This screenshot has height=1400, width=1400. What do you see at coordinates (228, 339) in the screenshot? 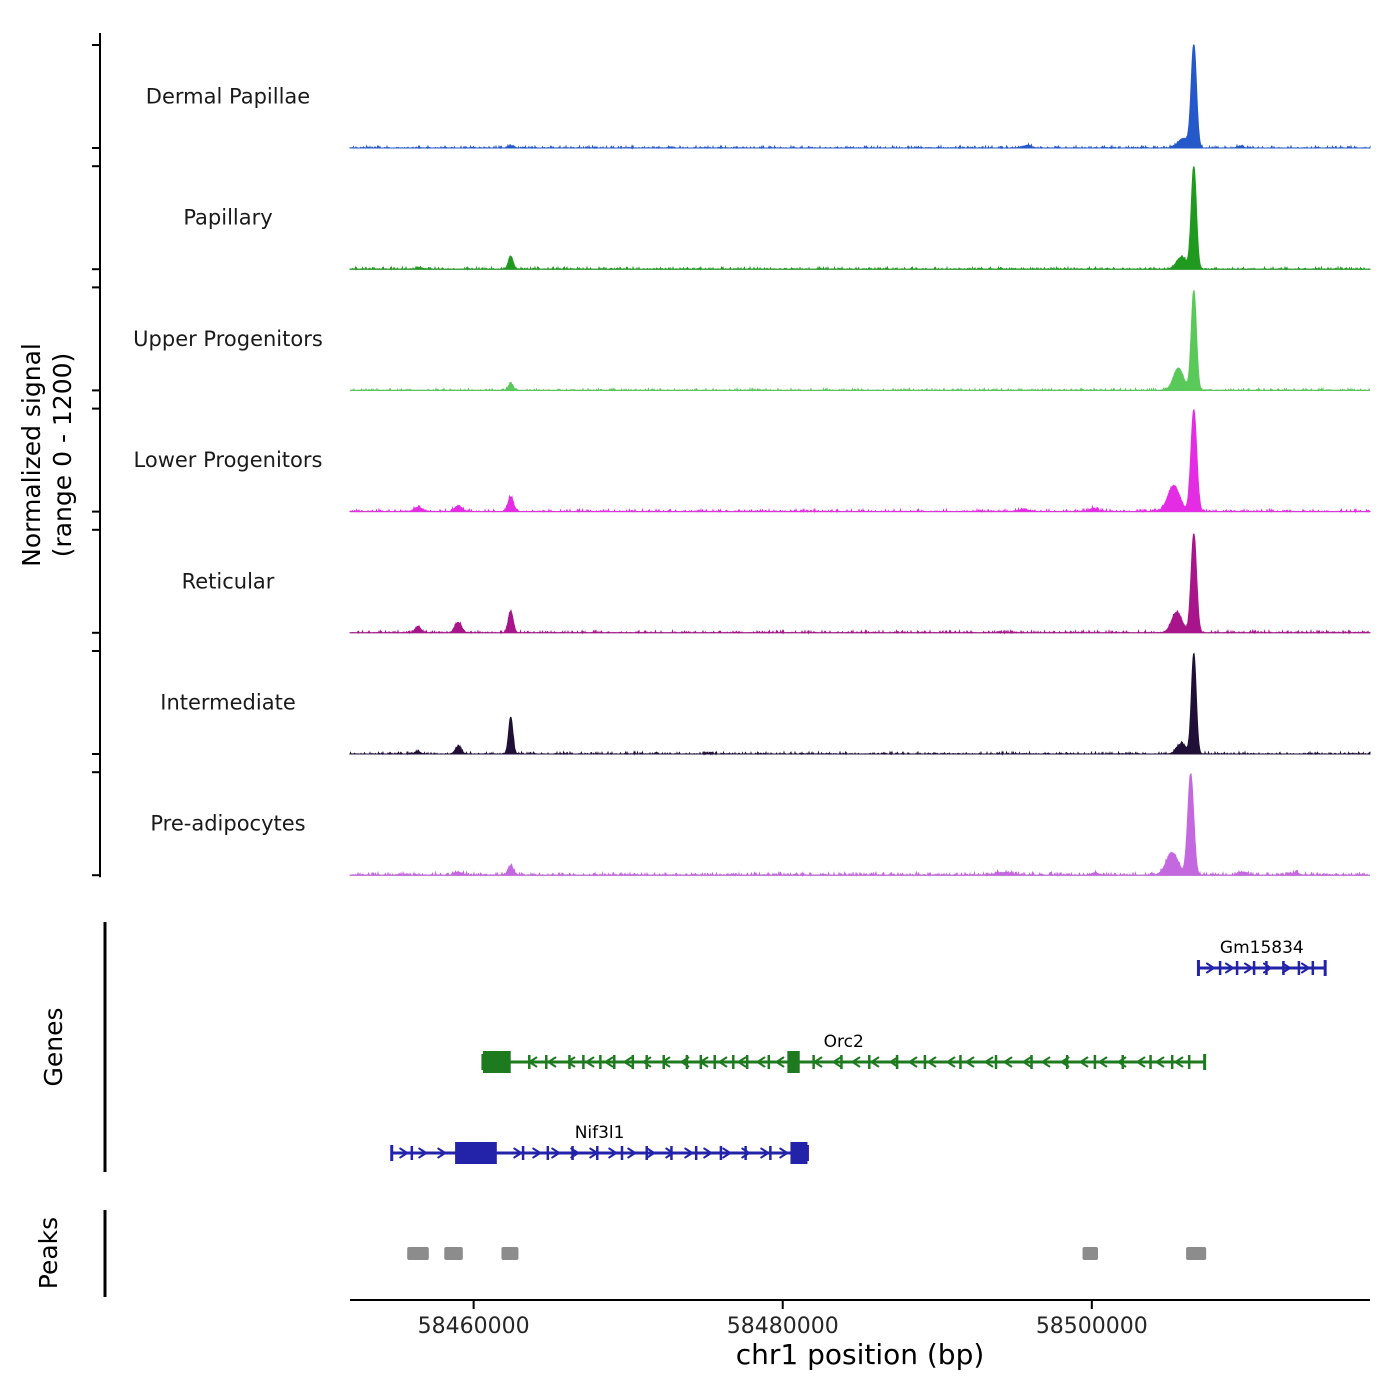
I see `track-label: Upper Progenitors` at bounding box center [228, 339].